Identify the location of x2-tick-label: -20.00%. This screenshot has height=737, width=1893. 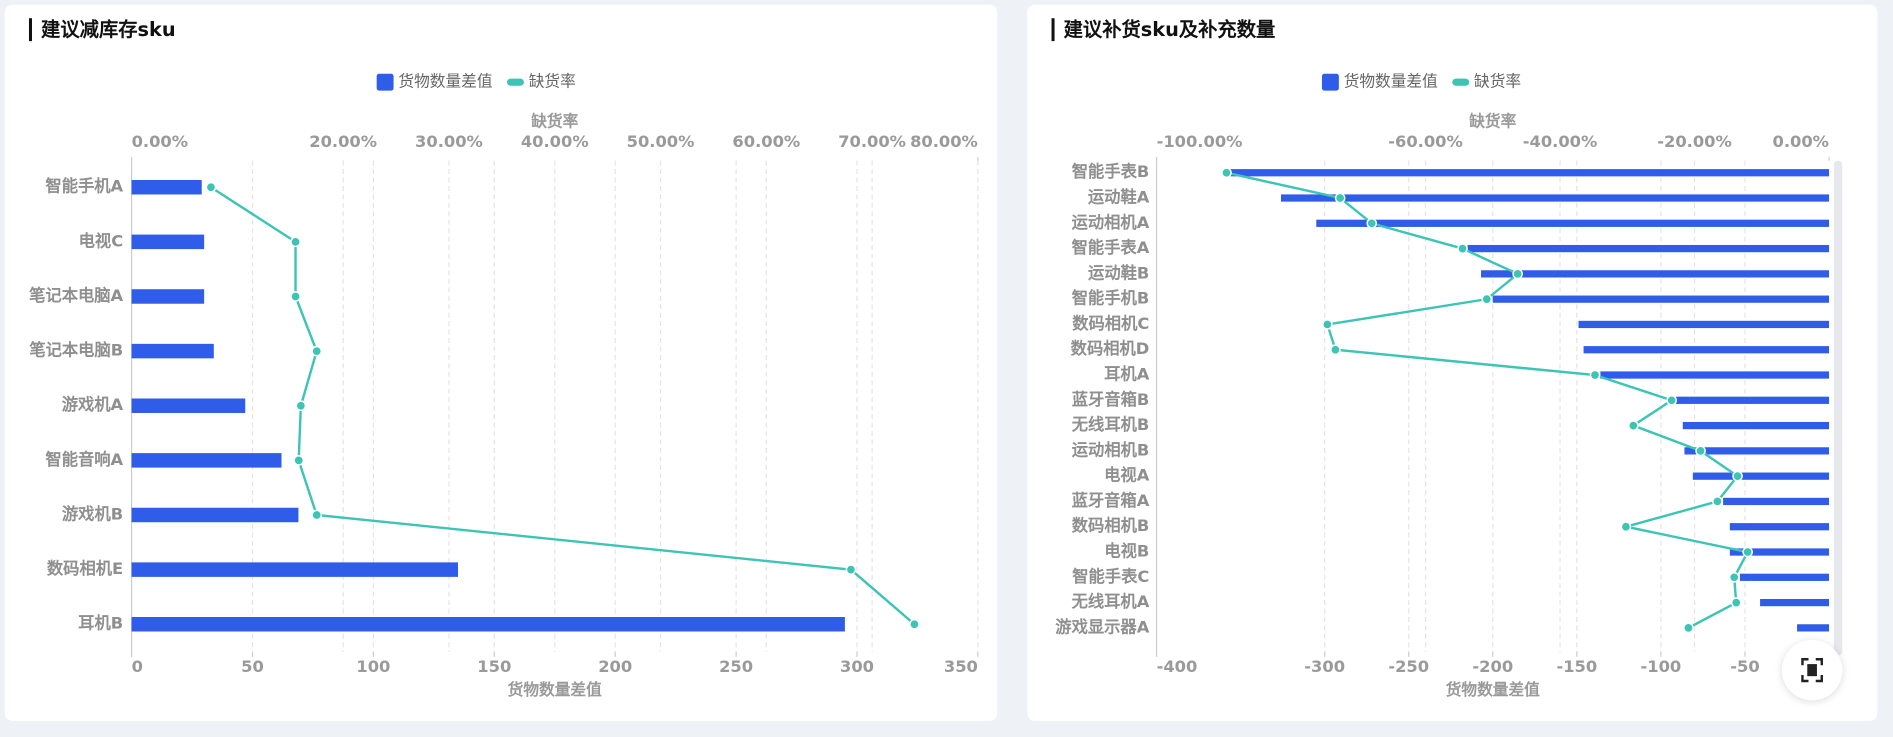
(1694, 141).